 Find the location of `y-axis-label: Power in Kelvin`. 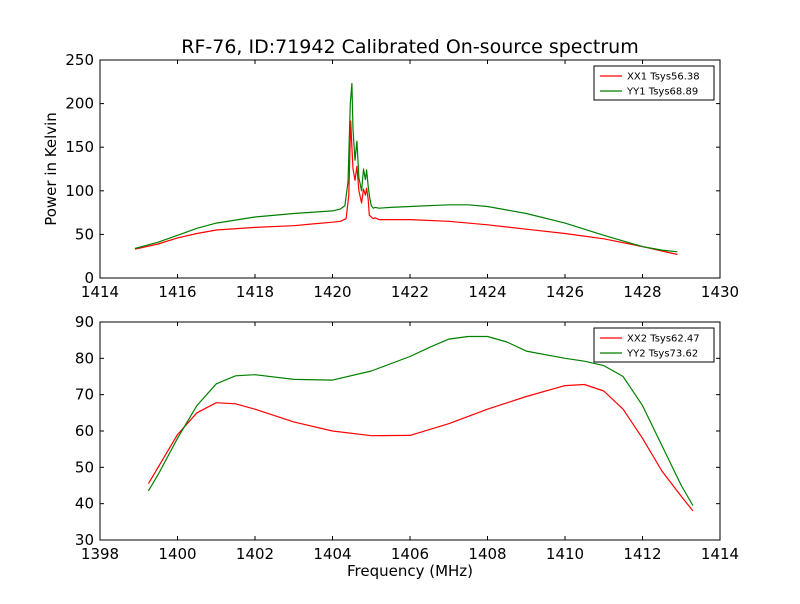

y-axis-label: Power in Kelvin is located at coordinates (51, 169).